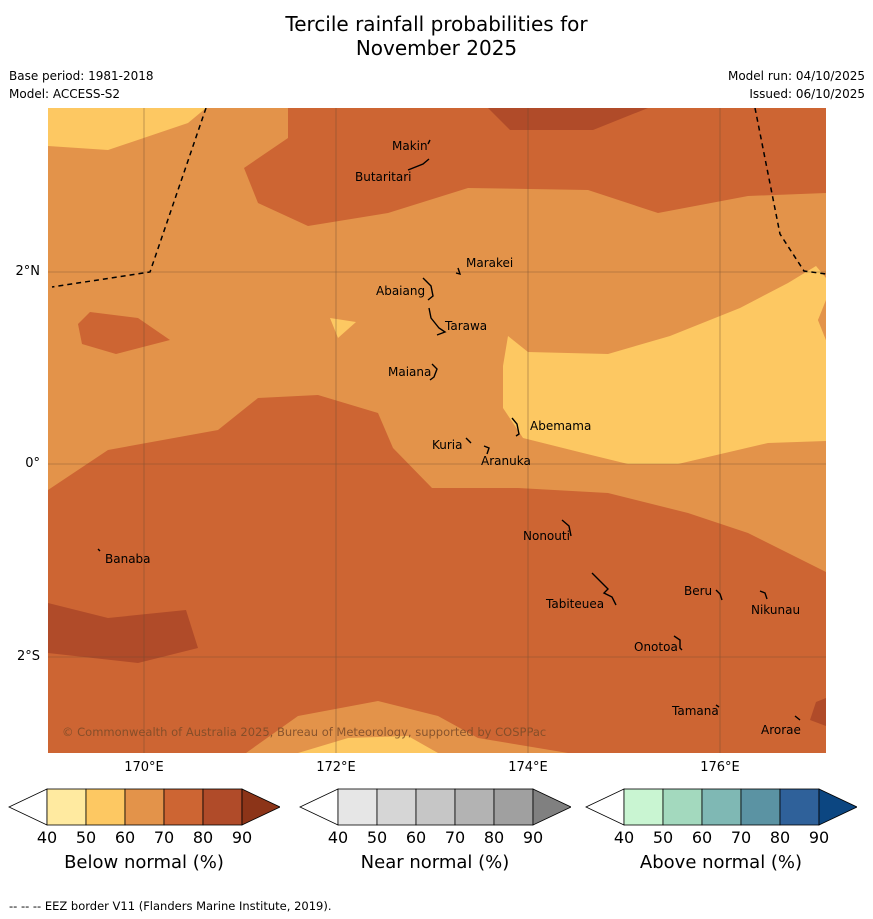  Describe the element at coordinates (343, 328) in the screenshot. I see `region-50-60-small` at that location.